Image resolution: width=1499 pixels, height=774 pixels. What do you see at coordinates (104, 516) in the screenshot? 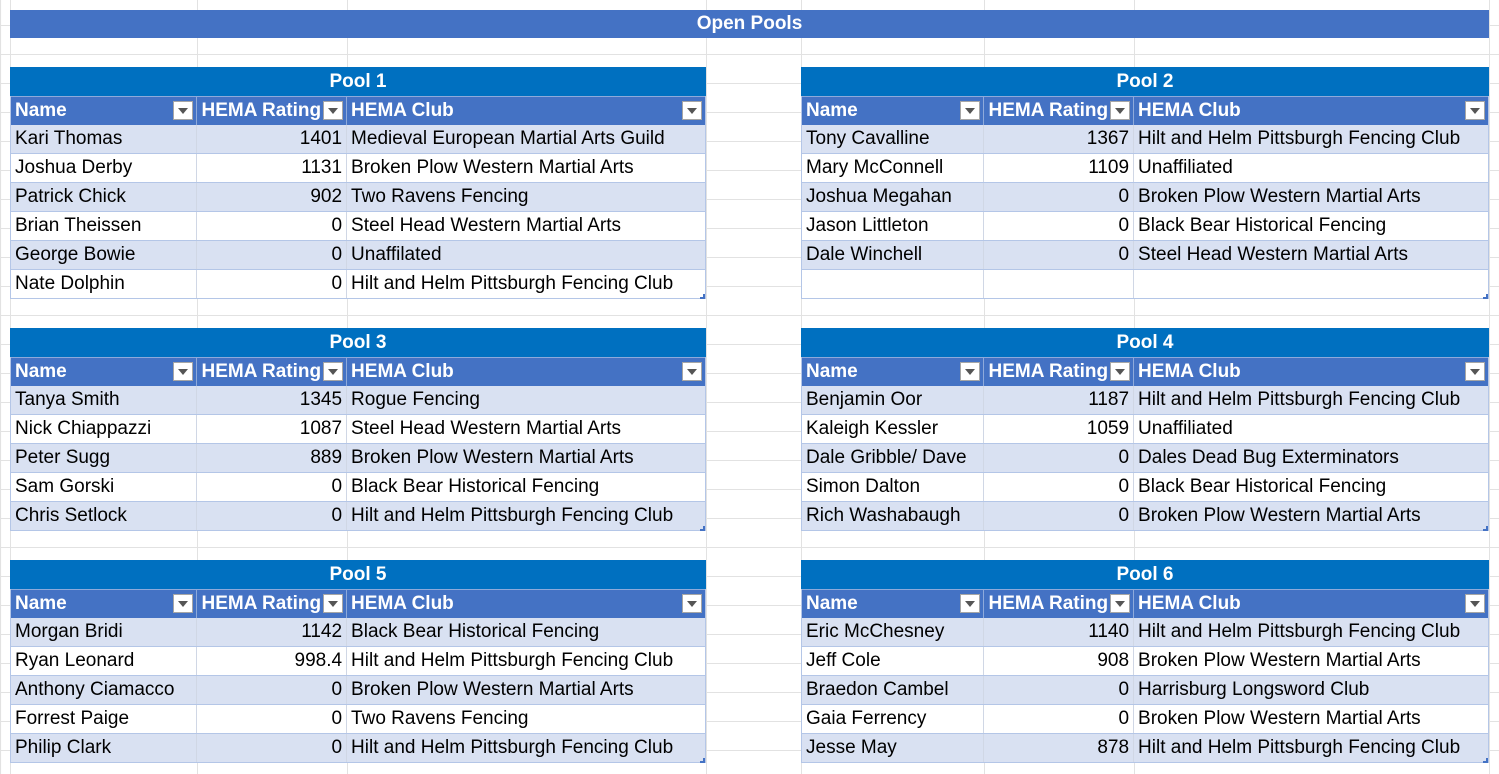
I see `cell-name: Chris Setlock` at bounding box center [104, 516].